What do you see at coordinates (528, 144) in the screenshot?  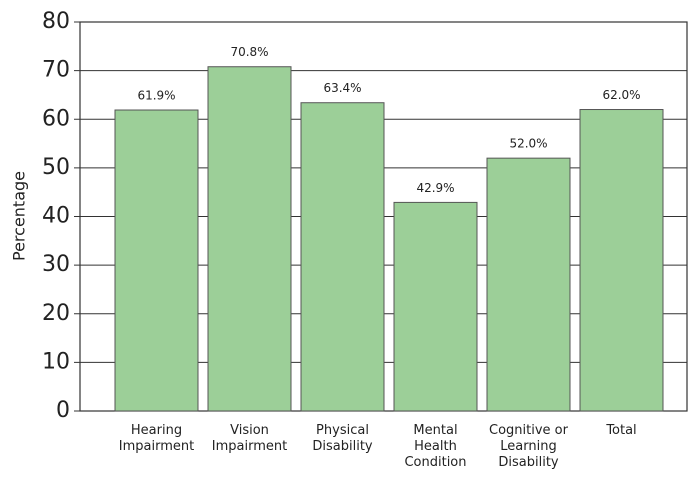 I see `value-label: 52.0%` at bounding box center [528, 144].